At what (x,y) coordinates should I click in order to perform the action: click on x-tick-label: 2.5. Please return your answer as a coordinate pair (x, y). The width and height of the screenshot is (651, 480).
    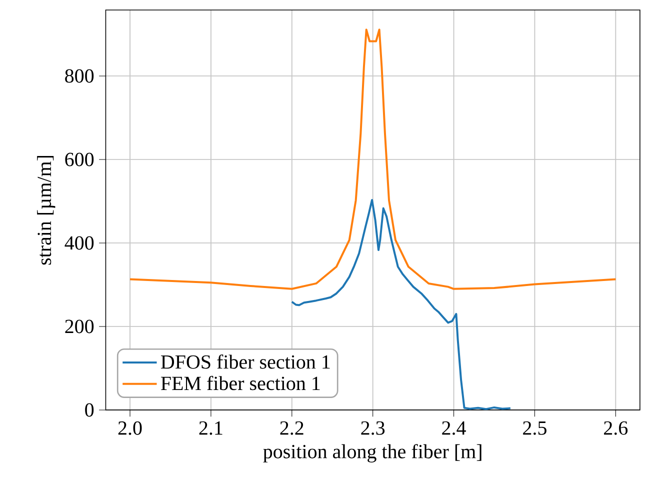
    Looking at the image, I should click on (534, 428).